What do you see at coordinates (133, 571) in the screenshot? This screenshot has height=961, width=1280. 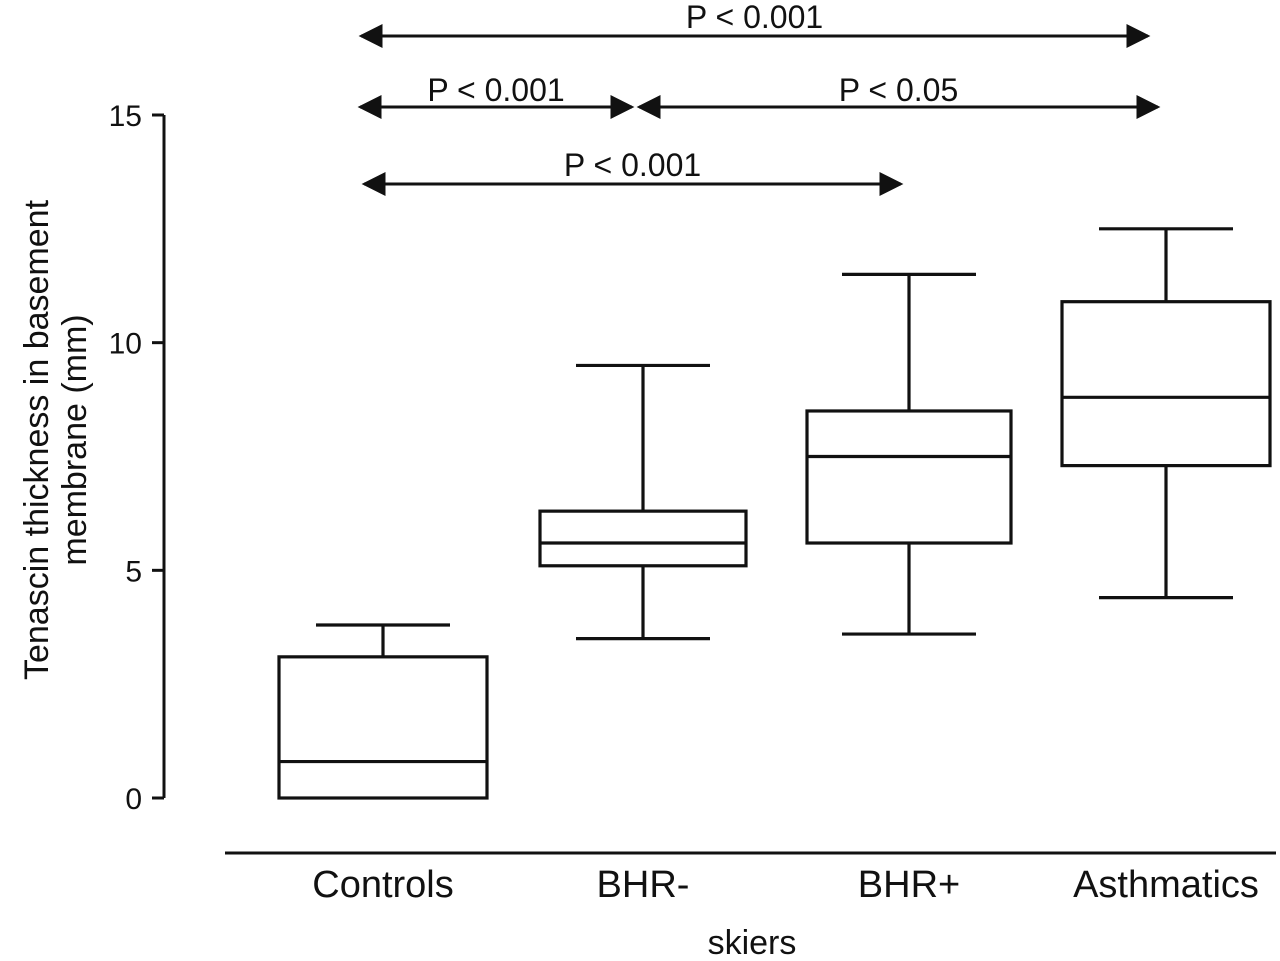 I see `y-tick-label-5: 5` at bounding box center [133, 571].